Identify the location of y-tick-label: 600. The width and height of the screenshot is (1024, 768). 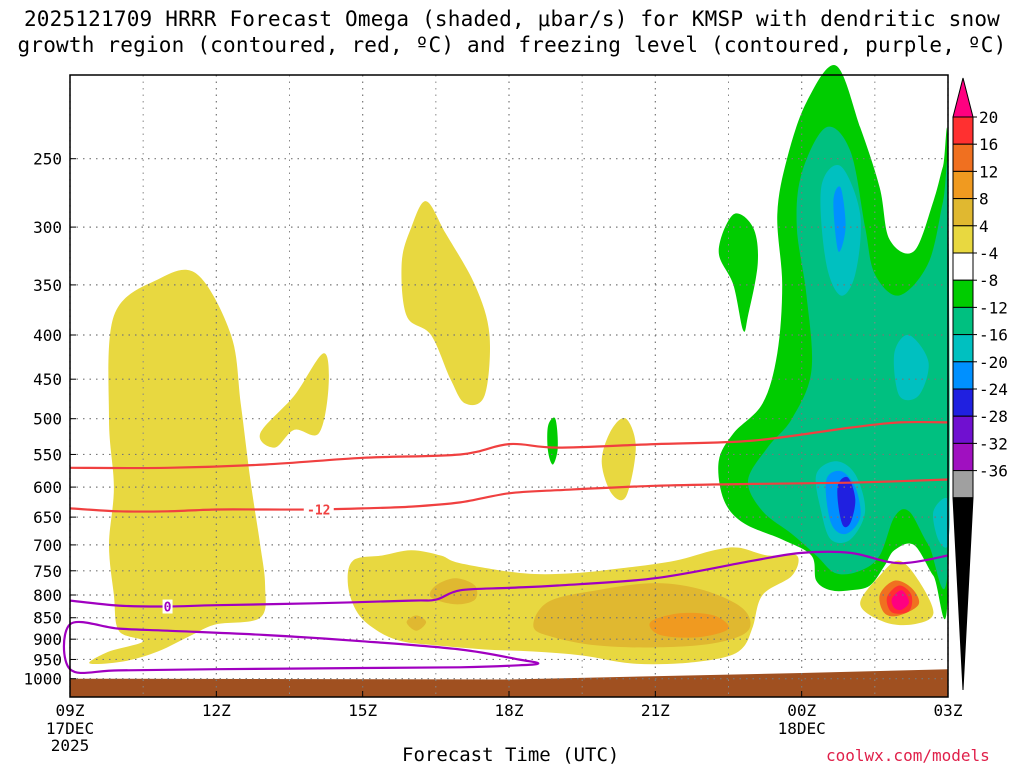
(47, 487).